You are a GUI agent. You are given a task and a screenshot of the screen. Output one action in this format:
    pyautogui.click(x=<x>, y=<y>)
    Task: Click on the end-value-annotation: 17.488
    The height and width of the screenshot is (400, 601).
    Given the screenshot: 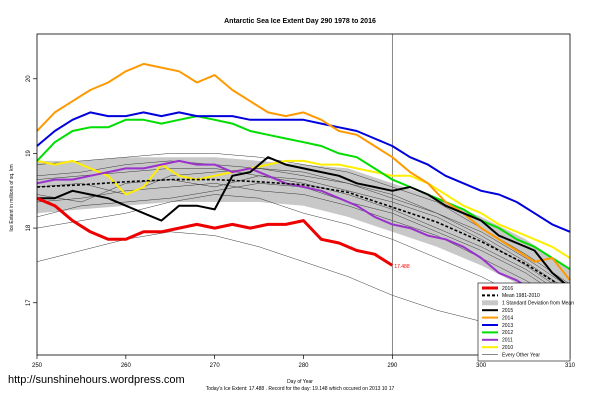 What is the action you would take?
    pyautogui.click(x=402, y=267)
    